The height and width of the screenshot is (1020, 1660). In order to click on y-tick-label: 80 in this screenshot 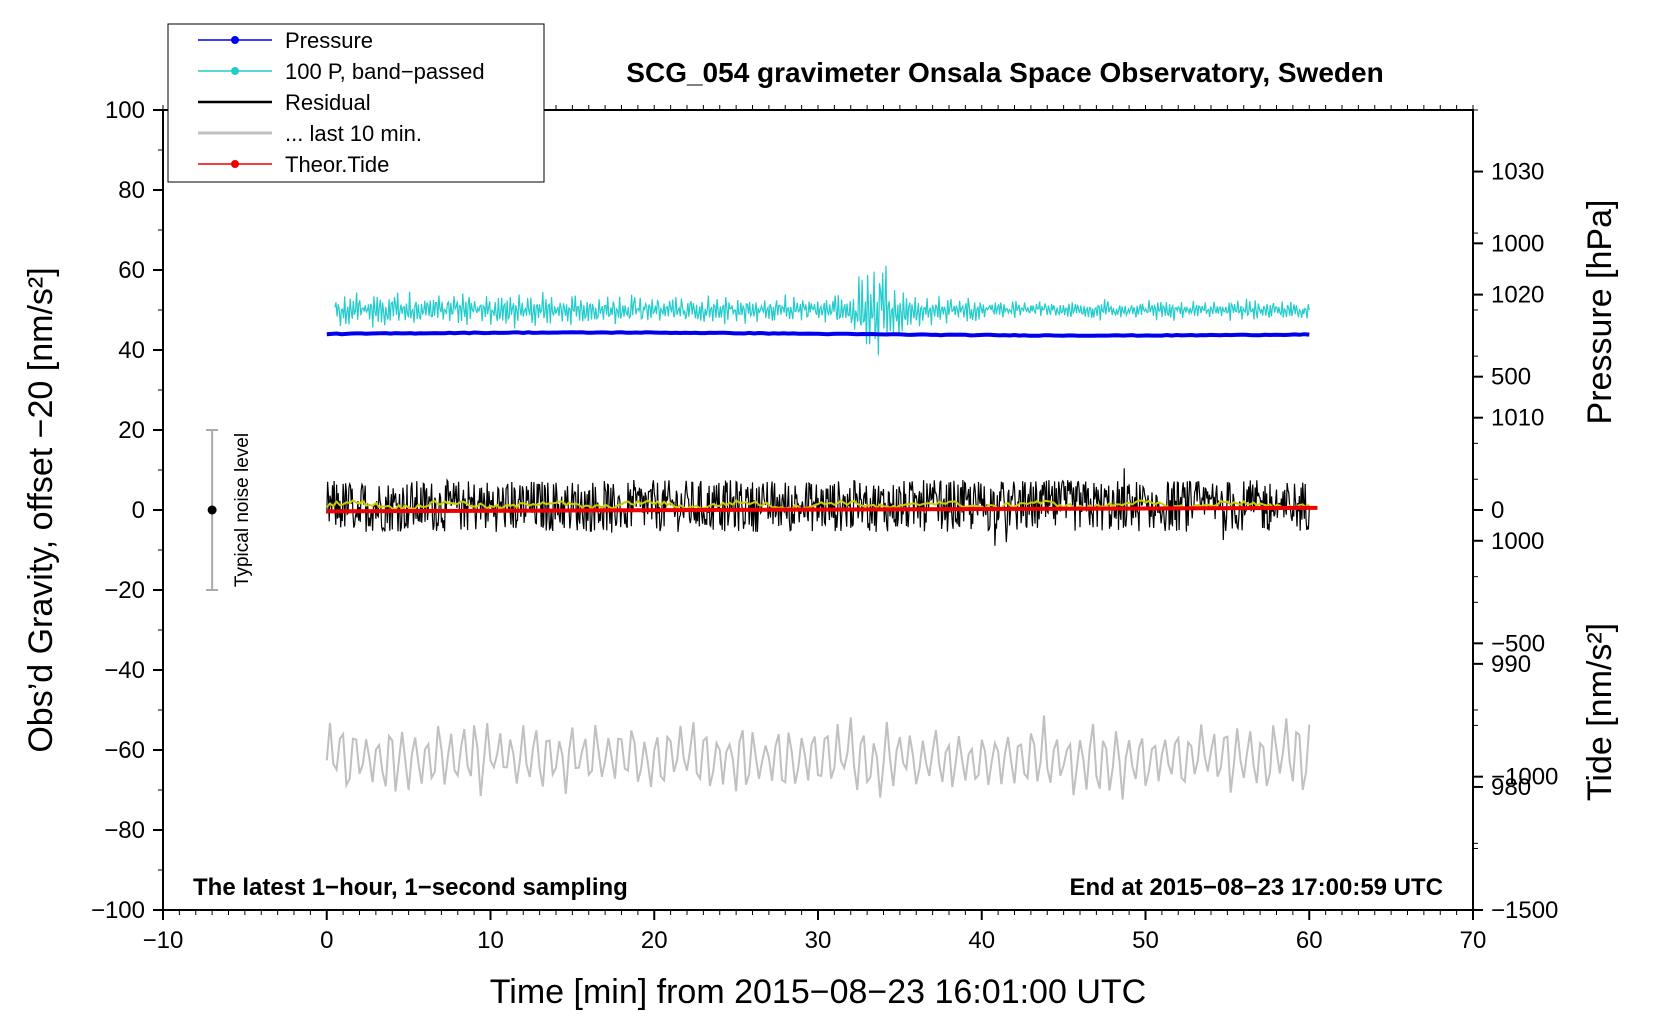, I will do `click(131, 190)`.